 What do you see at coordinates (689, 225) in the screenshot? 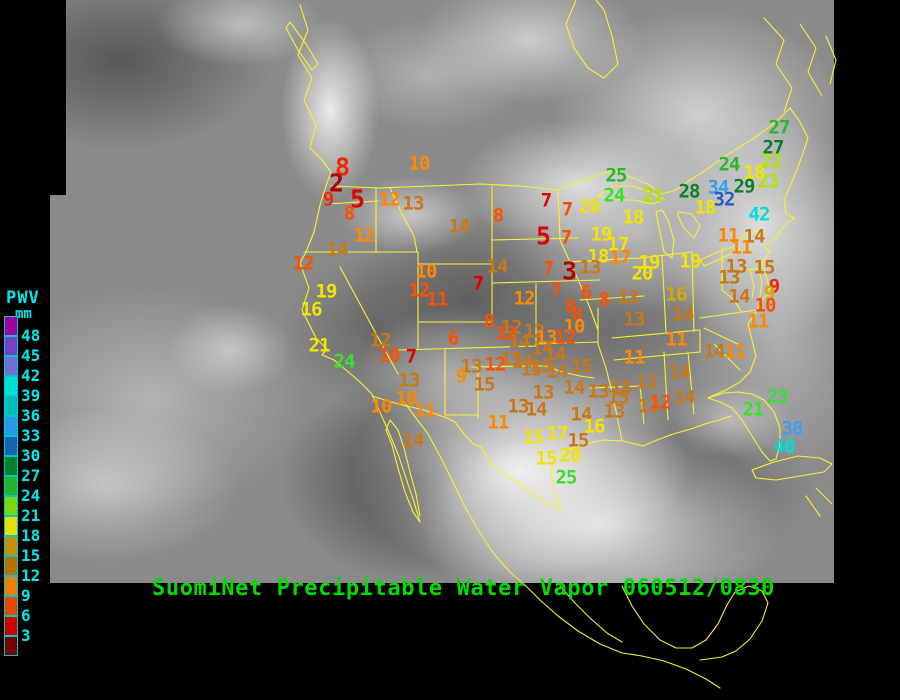
I see `lake-huron` at bounding box center [689, 225].